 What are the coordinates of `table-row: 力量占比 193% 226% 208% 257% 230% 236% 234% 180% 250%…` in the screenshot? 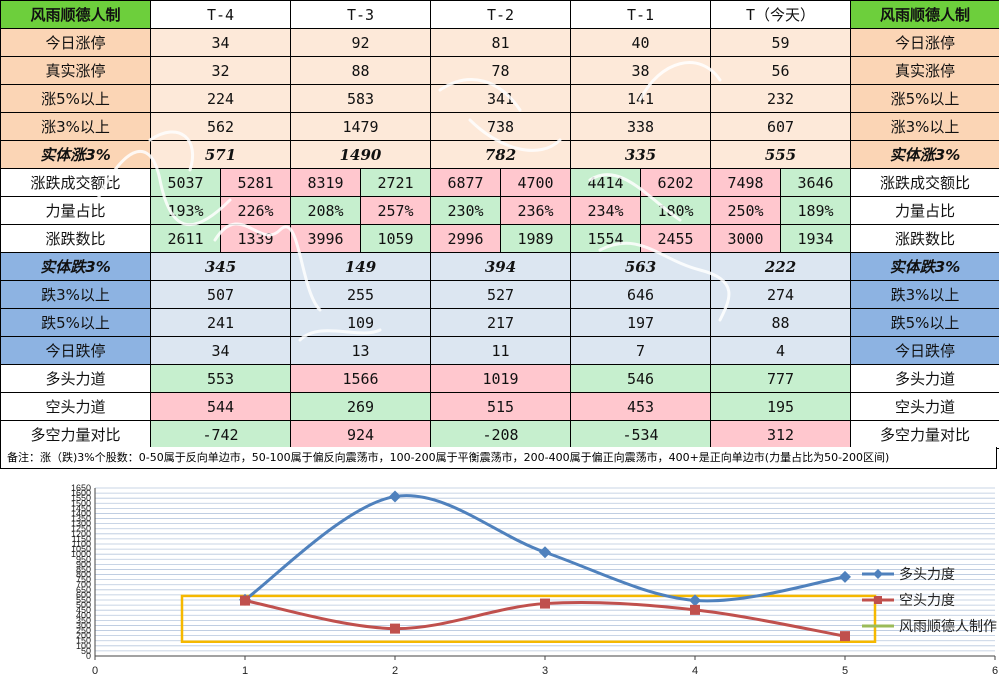 It's located at (499, 210).